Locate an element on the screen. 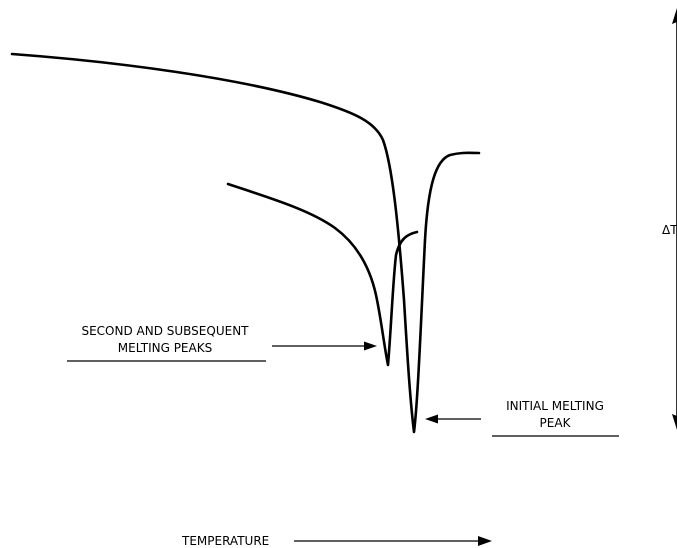 The height and width of the screenshot is (548, 677). second-peaks-label-line2: MELTING PEAKS is located at coordinates (165, 348).